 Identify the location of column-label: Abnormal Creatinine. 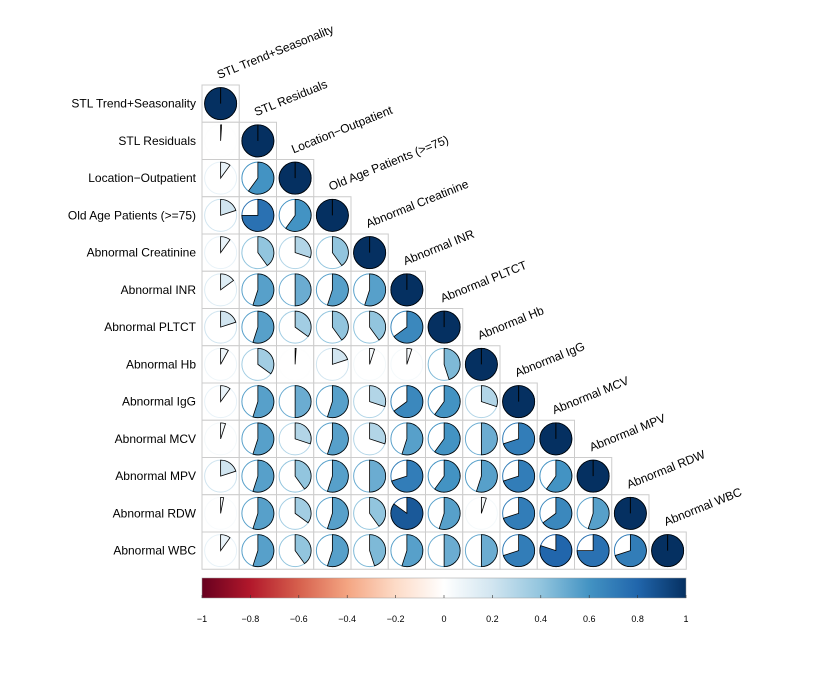
(417, 204).